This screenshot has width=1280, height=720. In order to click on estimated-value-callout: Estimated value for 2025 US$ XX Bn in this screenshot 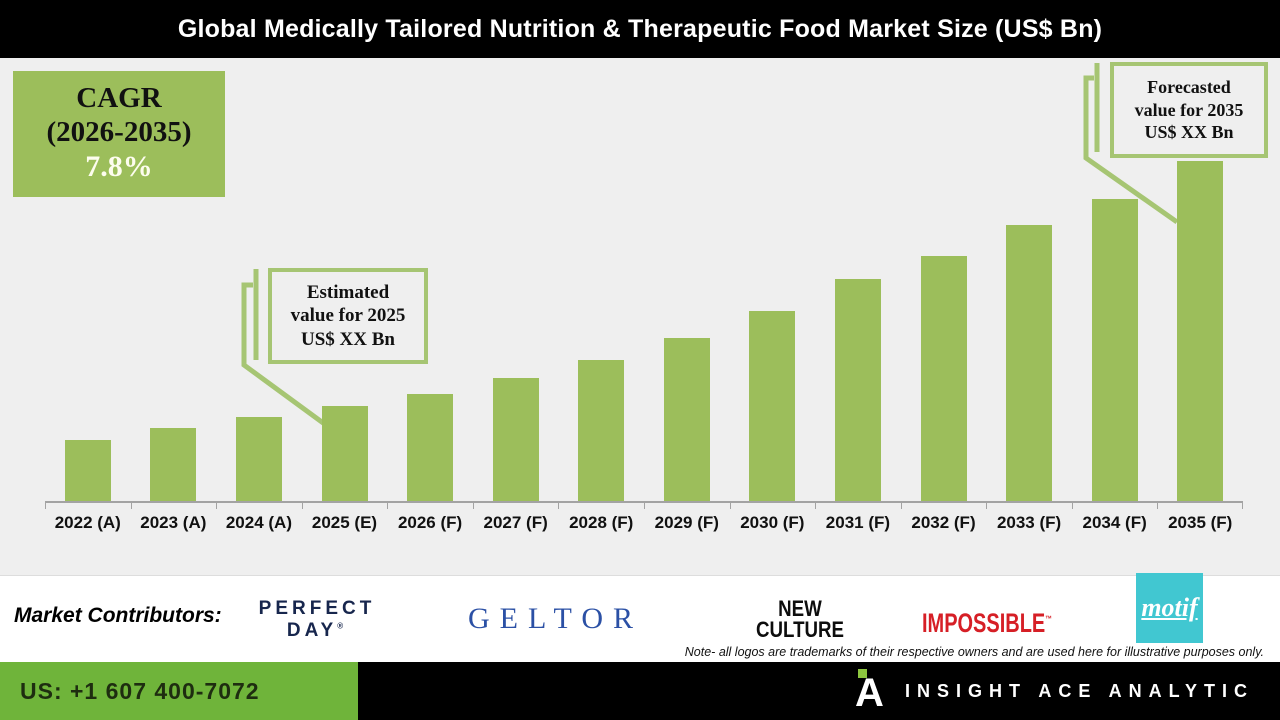, I will do `click(348, 316)`.